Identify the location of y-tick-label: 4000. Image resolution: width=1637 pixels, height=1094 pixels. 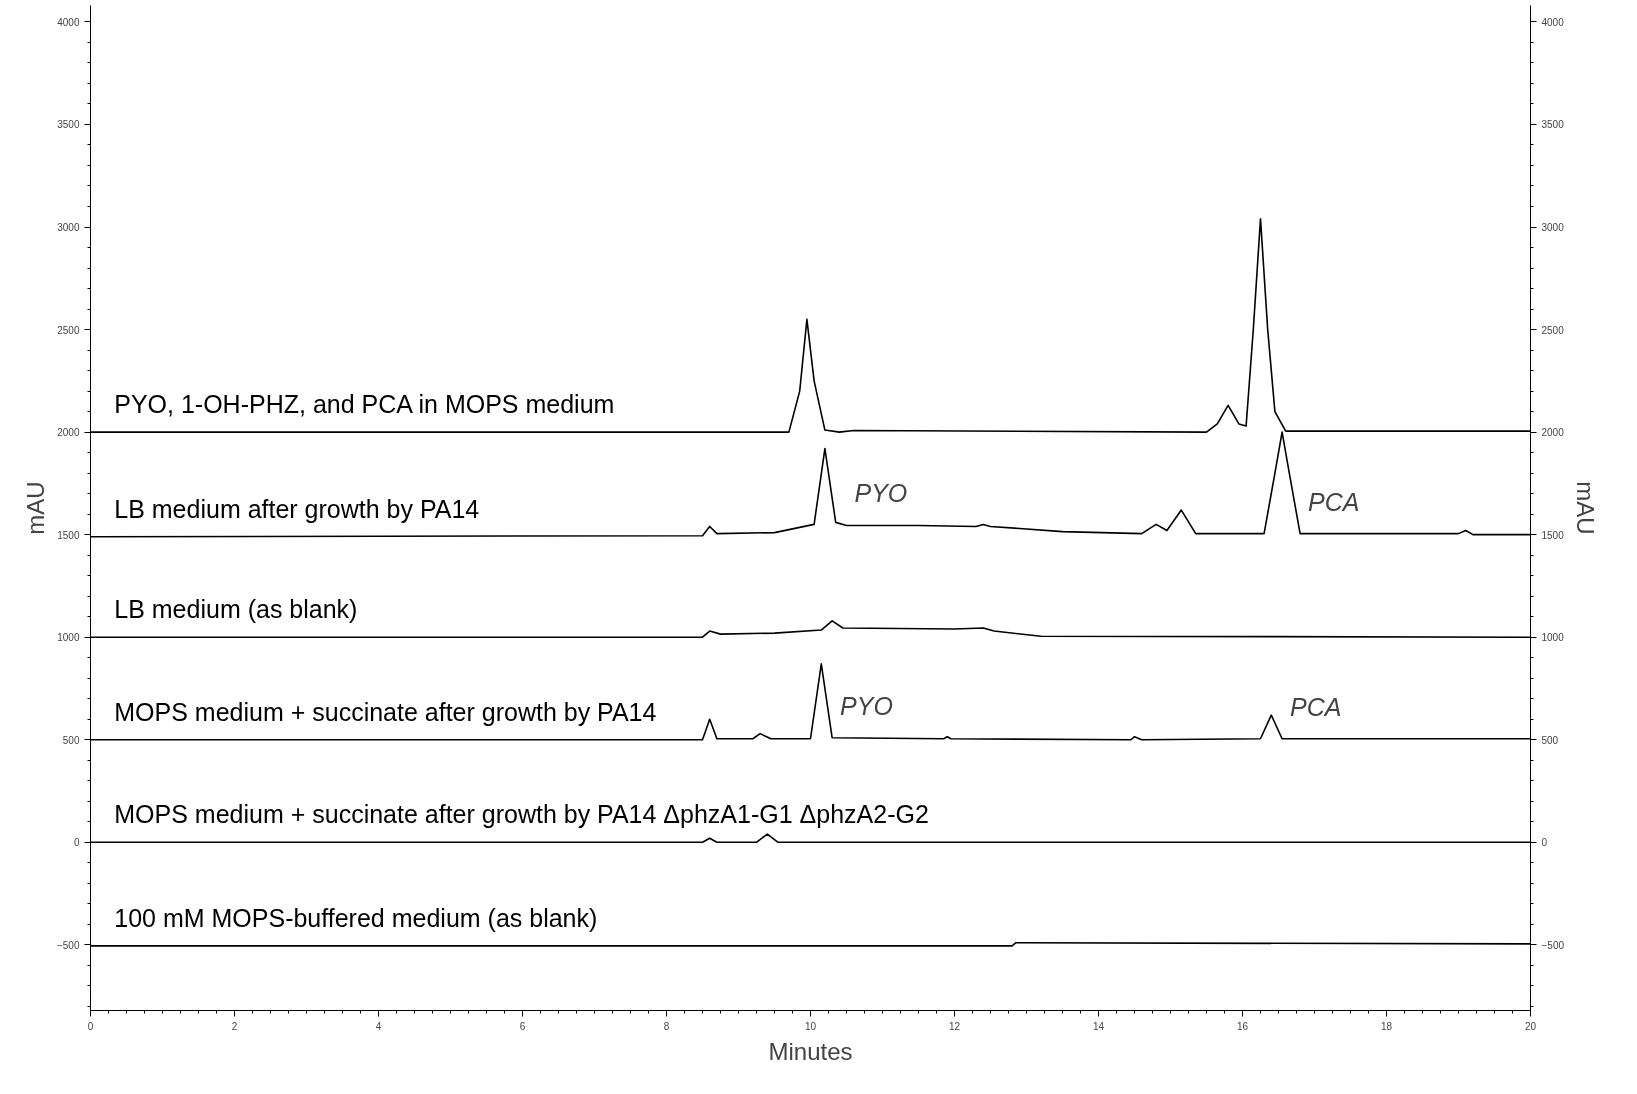
(68, 22).